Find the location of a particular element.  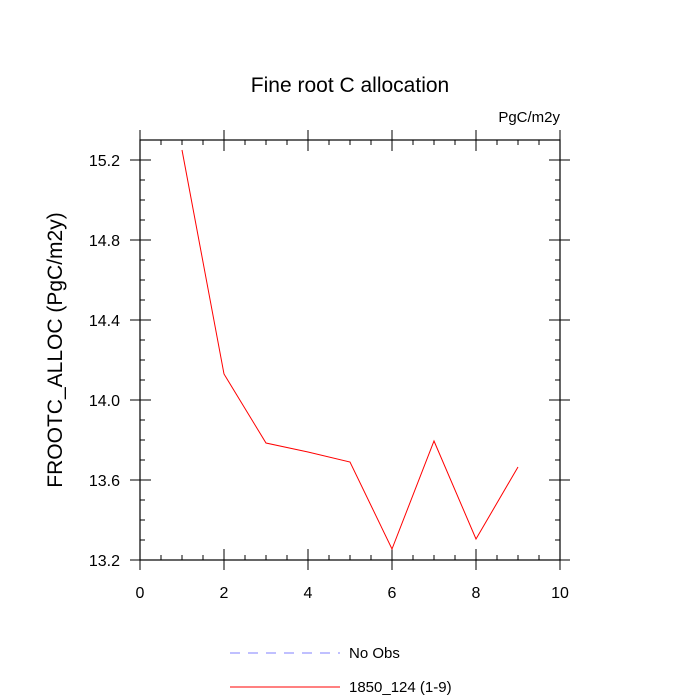

x-tick-label: 10 is located at coordinates (560, 593).